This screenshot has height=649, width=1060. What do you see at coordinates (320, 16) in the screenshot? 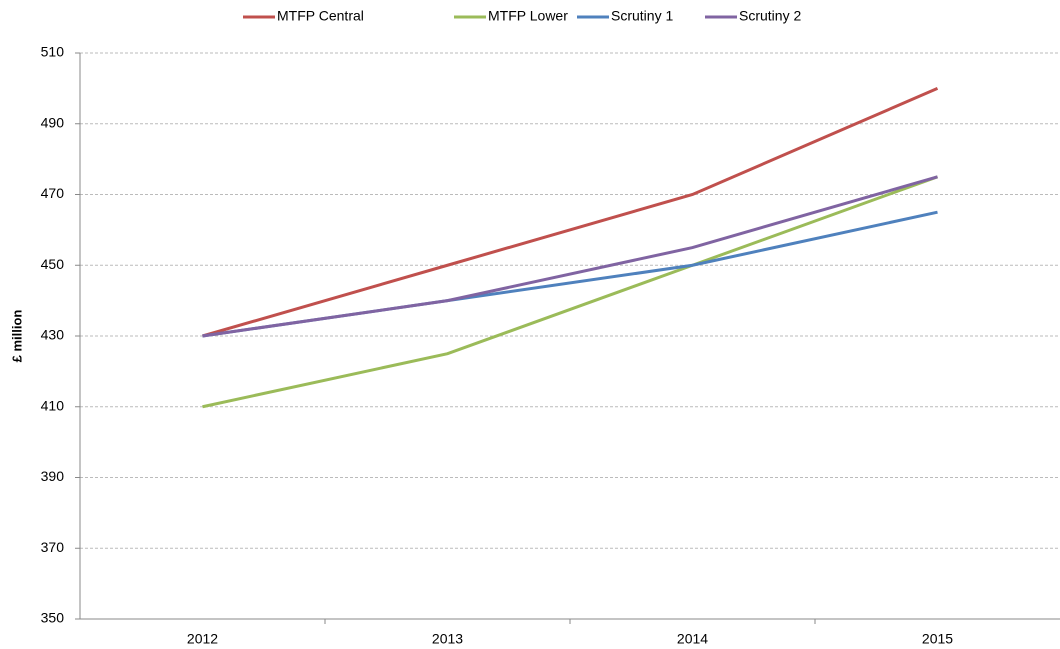
I see `legend-label: MTFP Central` at bounding box center [320, 16].